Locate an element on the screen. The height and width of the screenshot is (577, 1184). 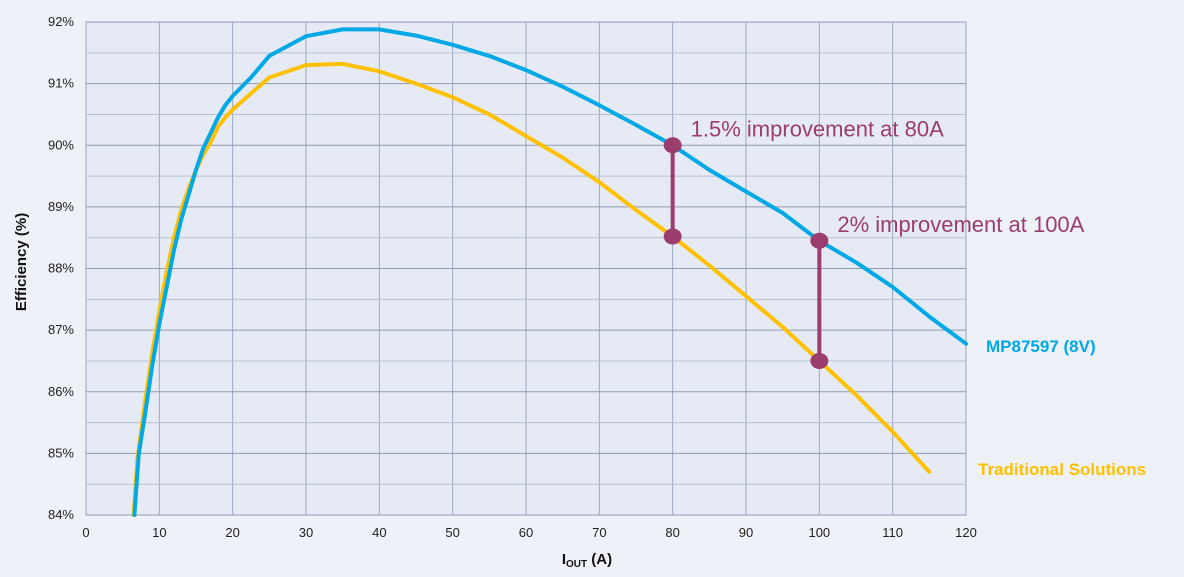
x-axis-label-unit: (A) is located at coordinates (599, 559).